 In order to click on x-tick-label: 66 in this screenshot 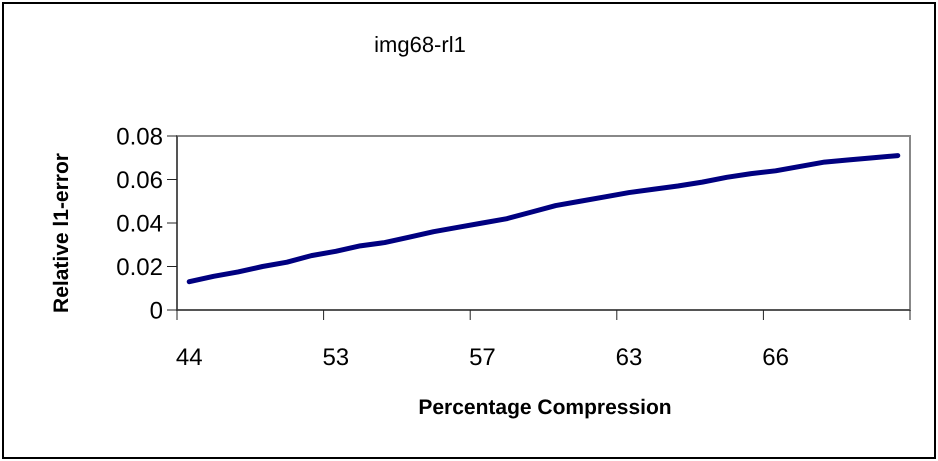, I will do `click(775, 357)`.